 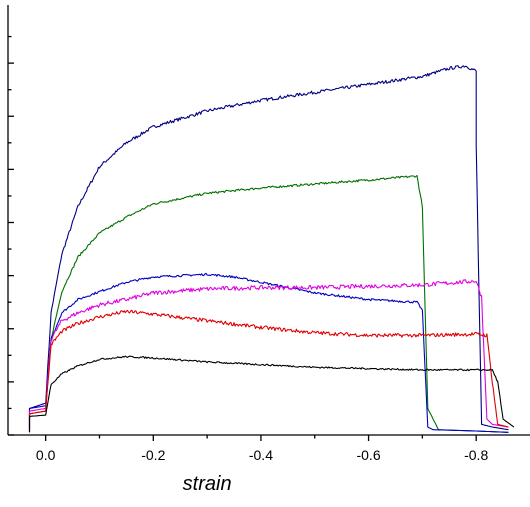 I want to click on x-tick-label: -0.2, so click(x=153, y=455).